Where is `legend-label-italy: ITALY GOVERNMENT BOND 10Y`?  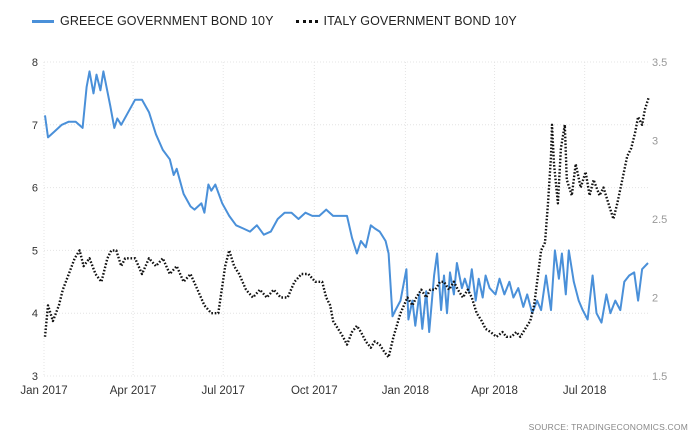 legend-label-italy: ITALY GOVERNMENT BOND 10Y is located at coordinates (420, 21).